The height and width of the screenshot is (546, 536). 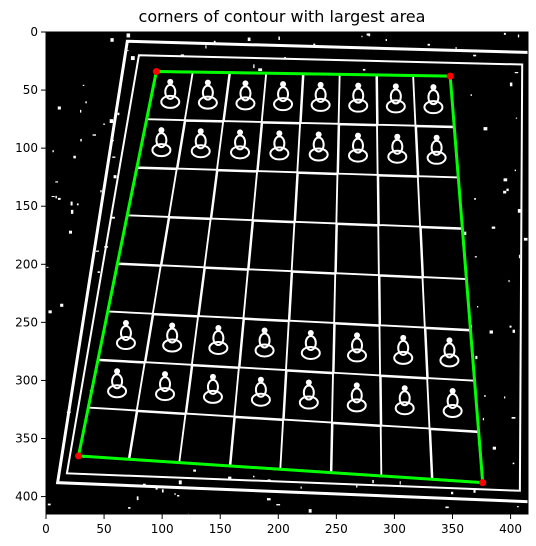 What do you see at coordinates (394, 529) in the screenshot?
I see `x-tick-label: 300` at bounding box center [394, 529].